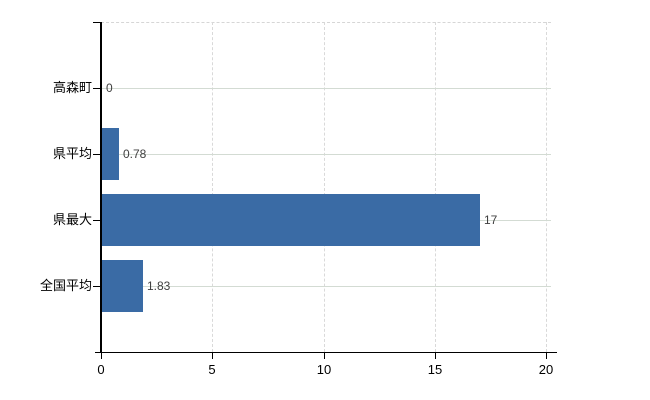 The width and height of the screenshot is (650, 400). Describe the element at coordinates (326, 352) in the screenshot. I see `x-axis-line` at that location.